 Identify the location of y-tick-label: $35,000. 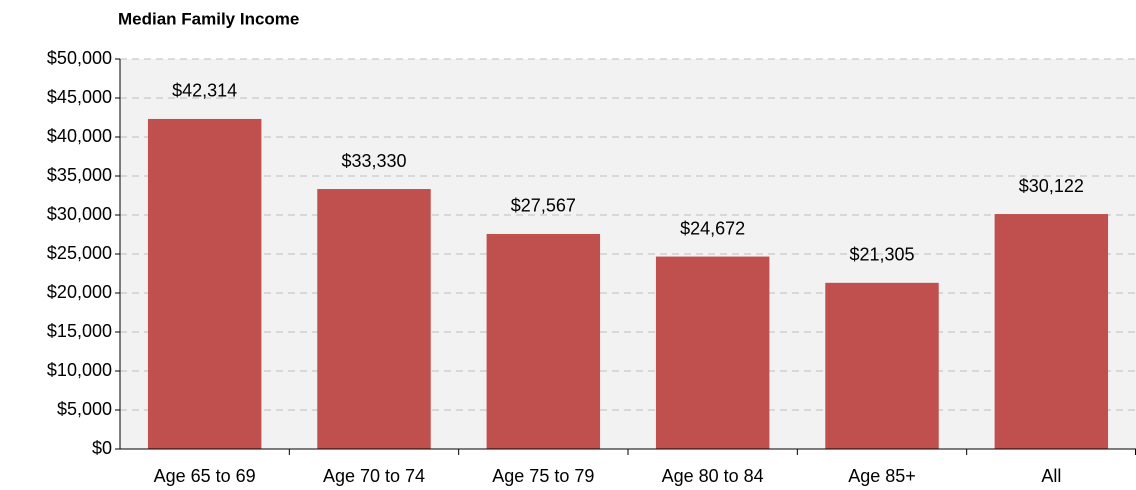
(79, 175).